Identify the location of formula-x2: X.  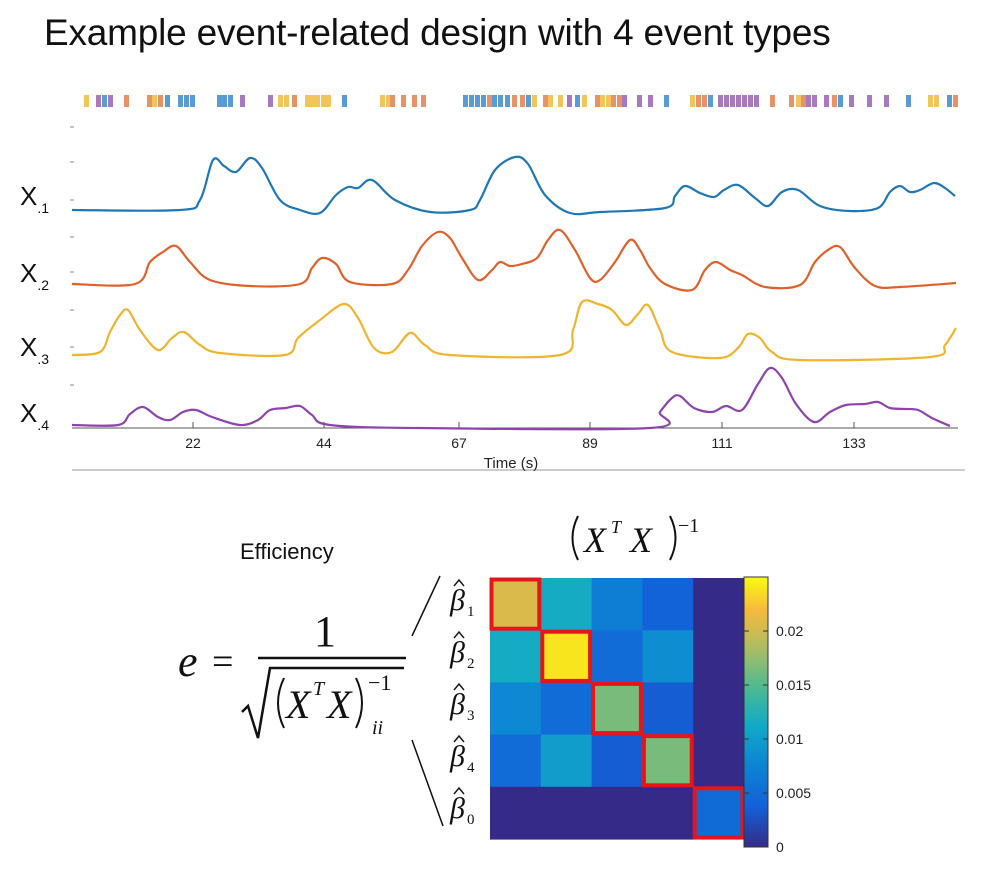
(339, 704).